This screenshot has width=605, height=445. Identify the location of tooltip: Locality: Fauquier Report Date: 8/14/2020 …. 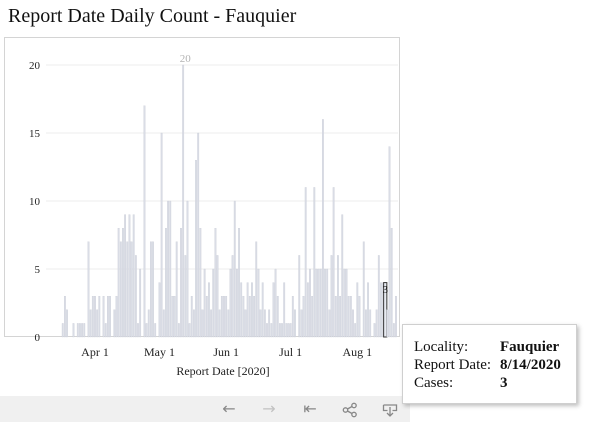
(489, 364).